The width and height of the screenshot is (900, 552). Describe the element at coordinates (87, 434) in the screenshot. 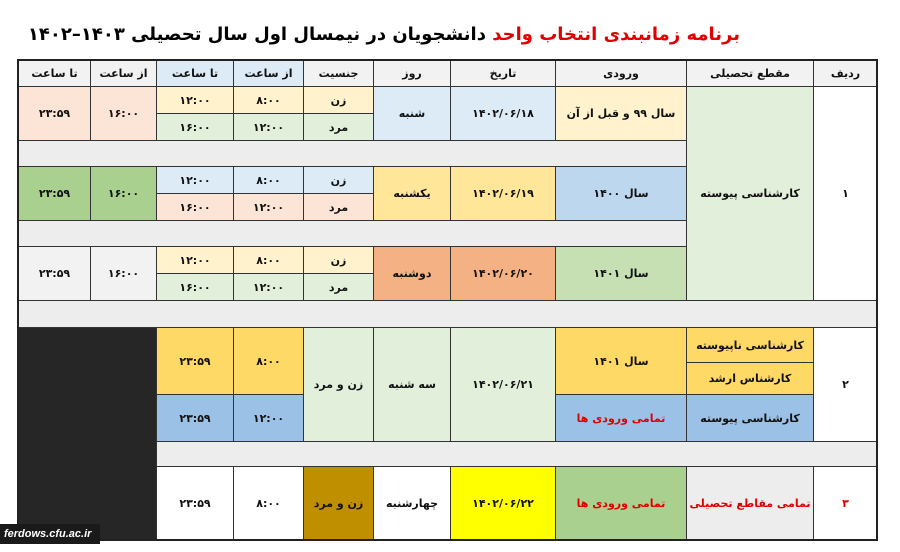

I see `dark-block` at that location.